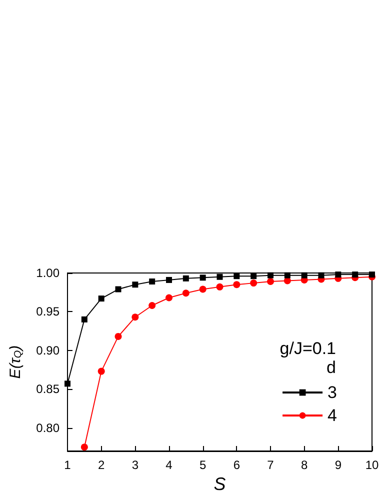 The height and width of the screenshot is (494, 382). What do you see at coordinates (270, 465) in the screenshot?
I see `x-tick-label: 7` at bounding box center [270, 465].